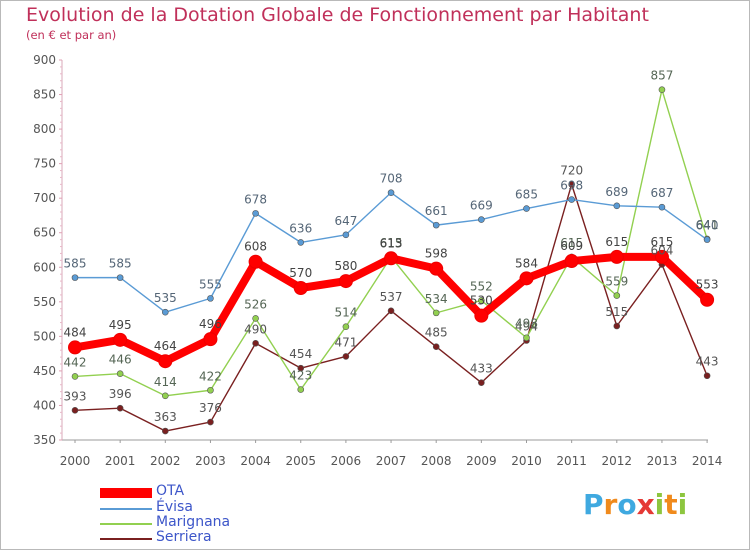 Image resolution: width=750 pixels, height=550 pixels. What do you see at coordinates (44, 371) in the screenshot?
I see `y-tick-label: 450` at bounding box center [44, 371].